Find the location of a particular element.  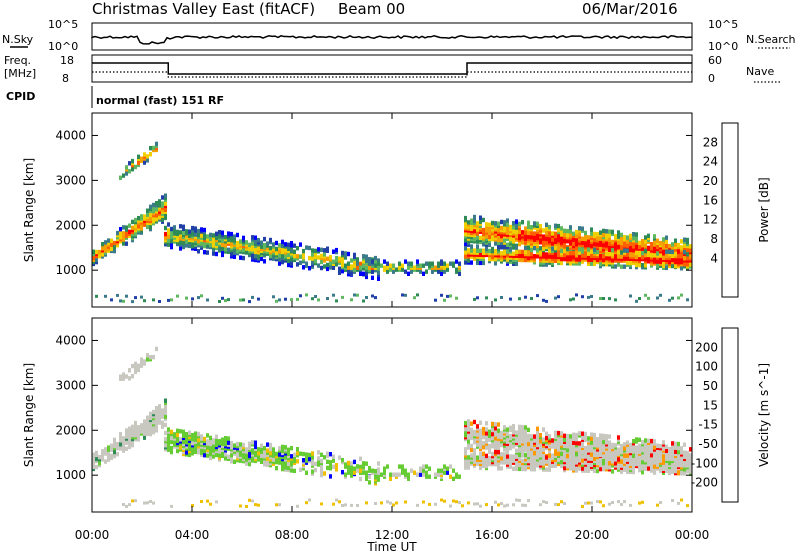

power-colorbar: 28 24 20 16 12 8 4 is located at coordinates (721, 210).